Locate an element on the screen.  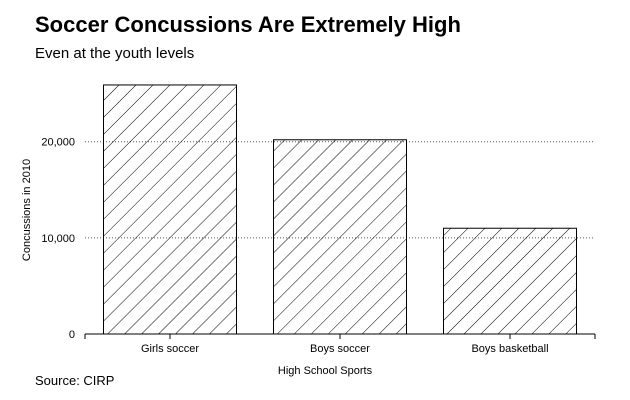
chart-title: Soccer Concussions Are Extremely High is located at coordinates (248, 24).